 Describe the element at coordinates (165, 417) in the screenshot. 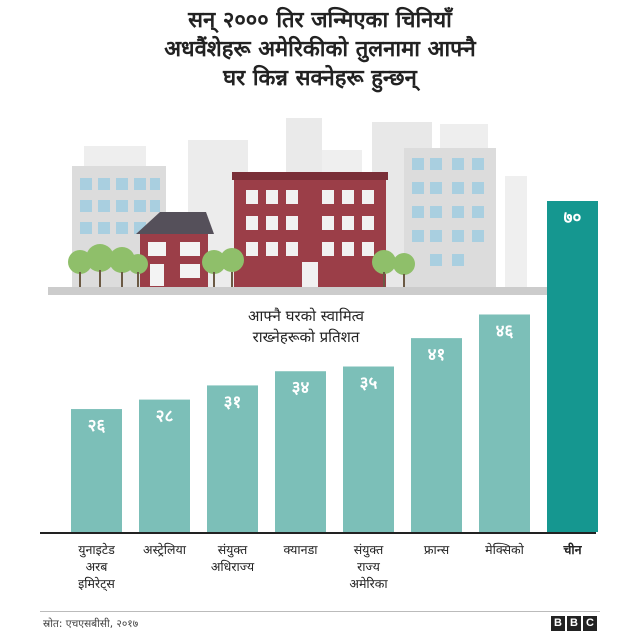

I see `bar-value-label-1: २८` at that location.